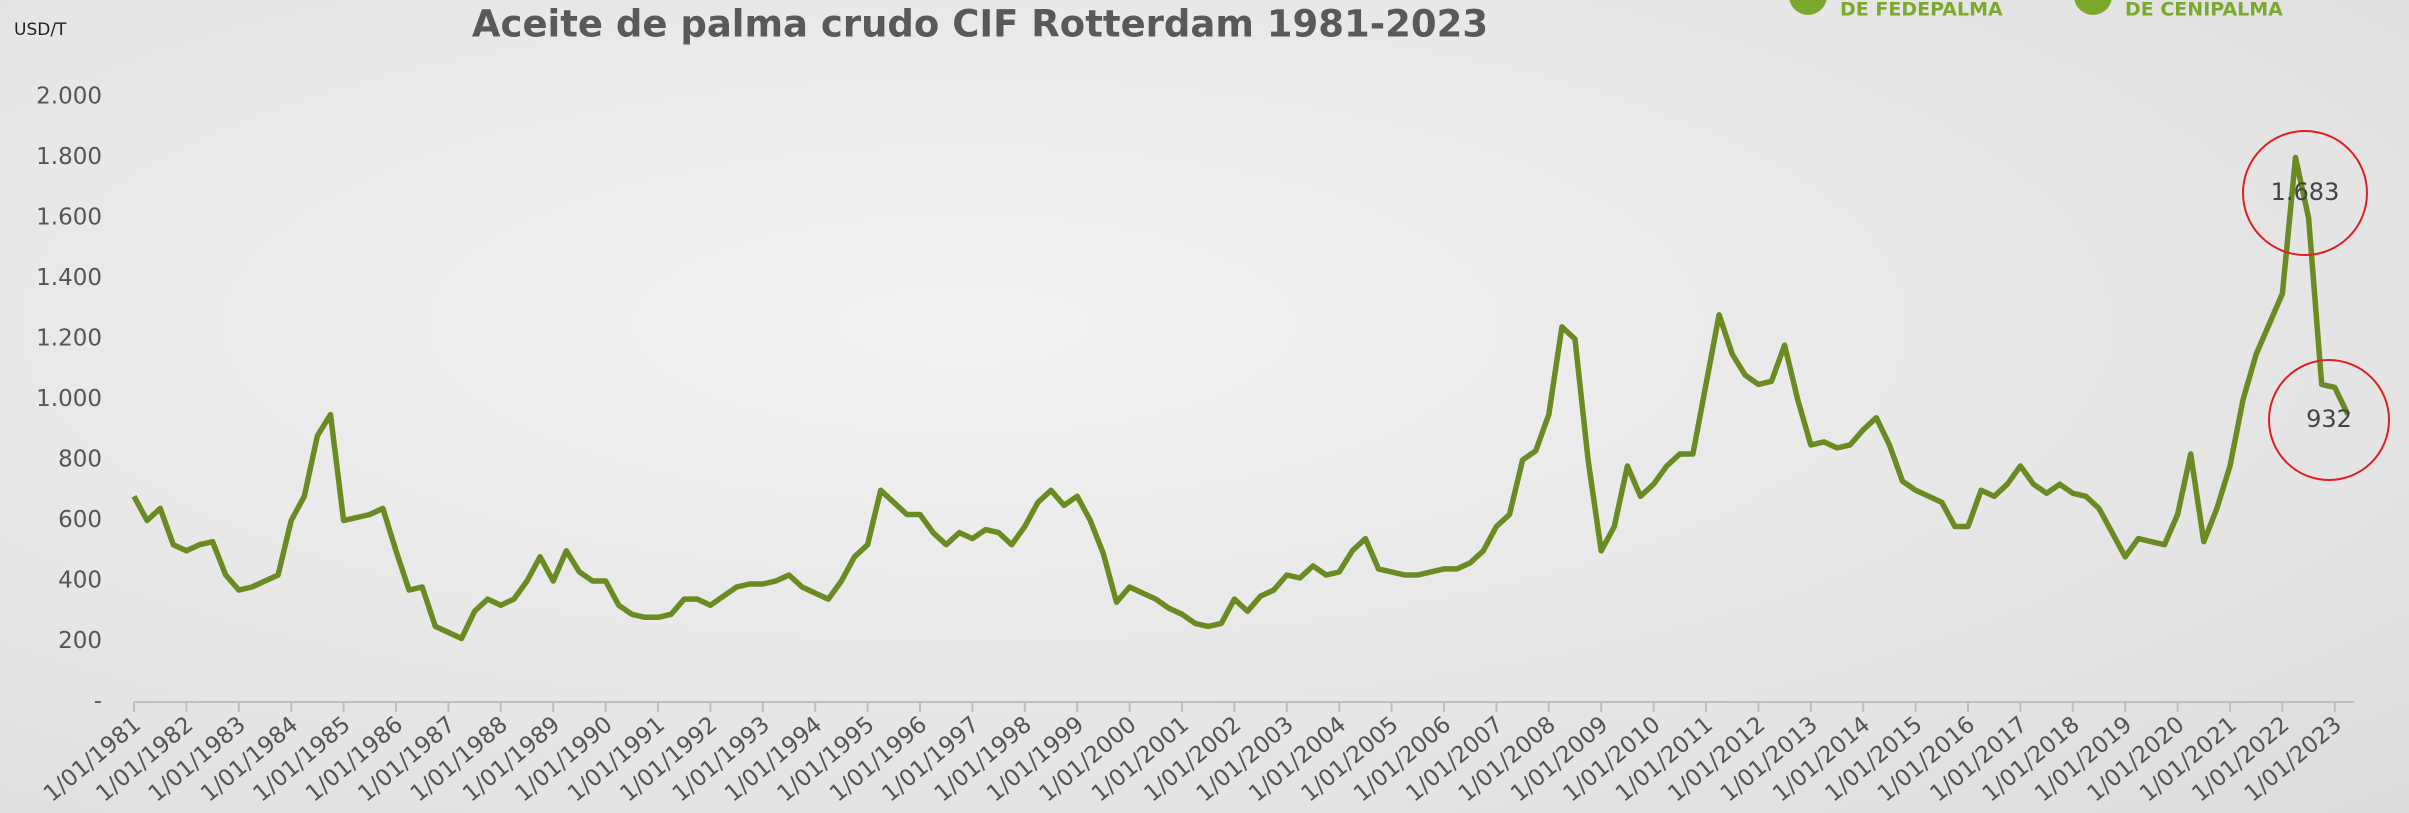  What do you see at coordinates (2204, 10) in the screenshot?
I see `logo-text: DE CENIPALMA` at bounding box center [2204, 10].